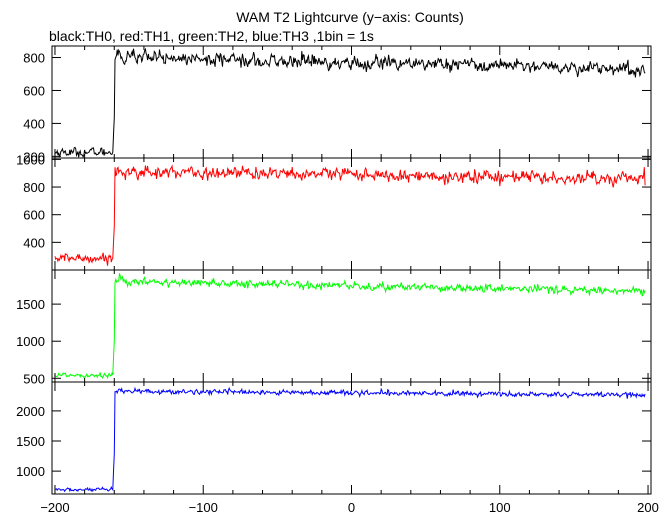 The image size is (669, 515). Describe the element at coordinates (34, 378) in the screenshot. I see `y-tick-label: 500` at that location.